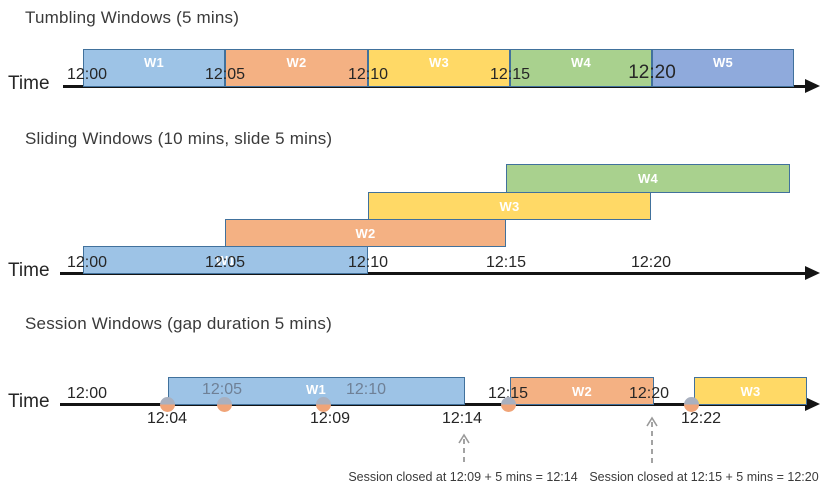 The width and height of the screenshot is (829, 498). I want to click on event-time-label: 12:09, so click(330, 418).